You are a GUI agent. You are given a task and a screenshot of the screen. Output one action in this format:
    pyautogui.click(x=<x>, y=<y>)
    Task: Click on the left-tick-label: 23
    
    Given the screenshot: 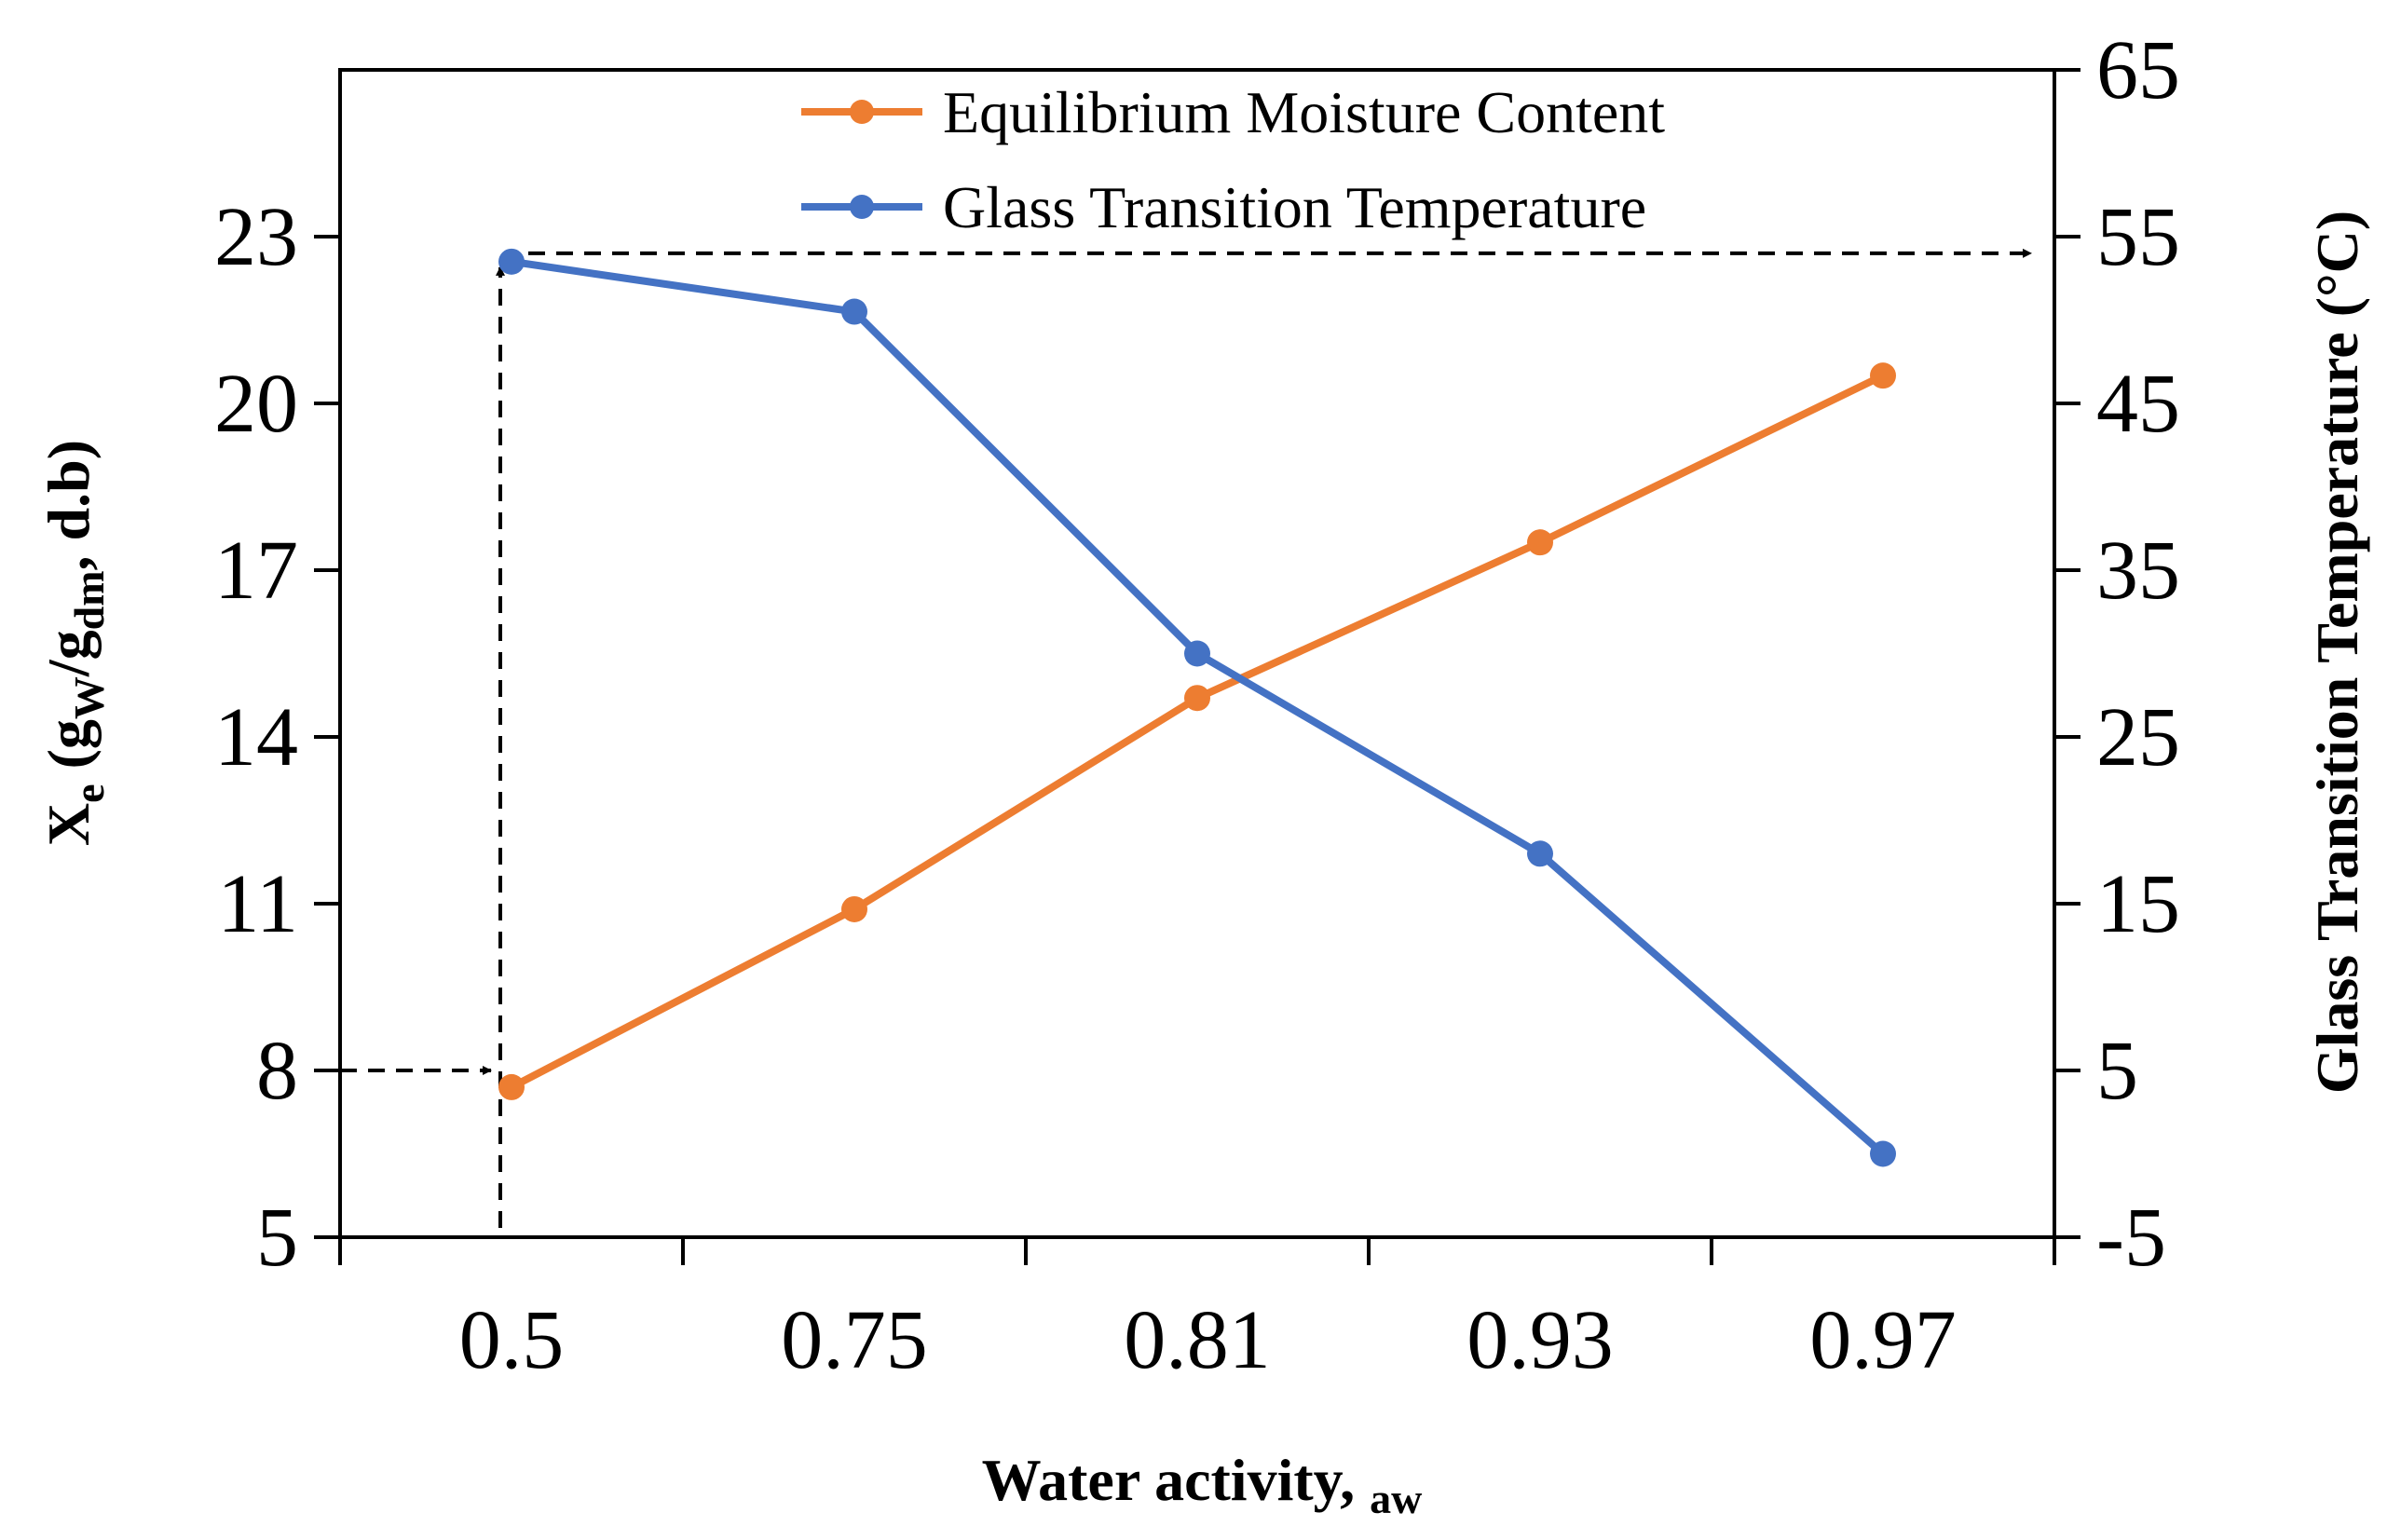 What is the action you would take?
    pyautogui.click(x=256, y=237)
    